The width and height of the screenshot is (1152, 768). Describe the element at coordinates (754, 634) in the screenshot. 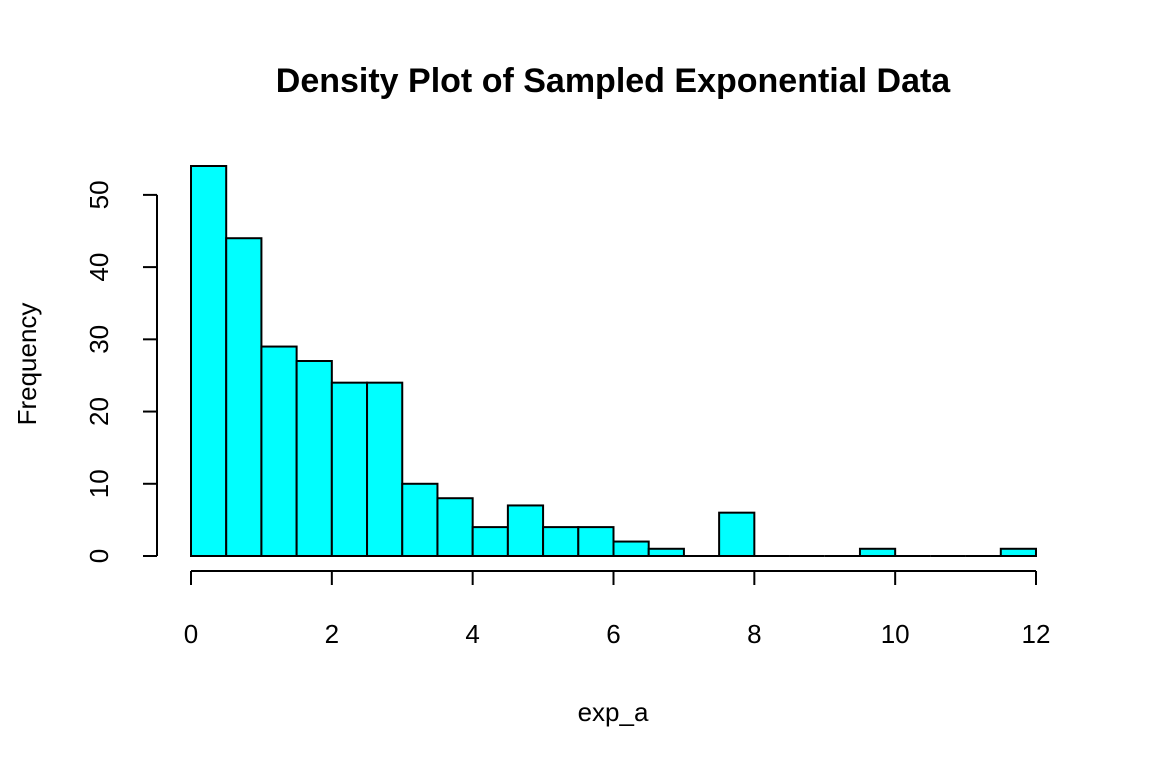

I see `x-tick-label: 8` at that location.